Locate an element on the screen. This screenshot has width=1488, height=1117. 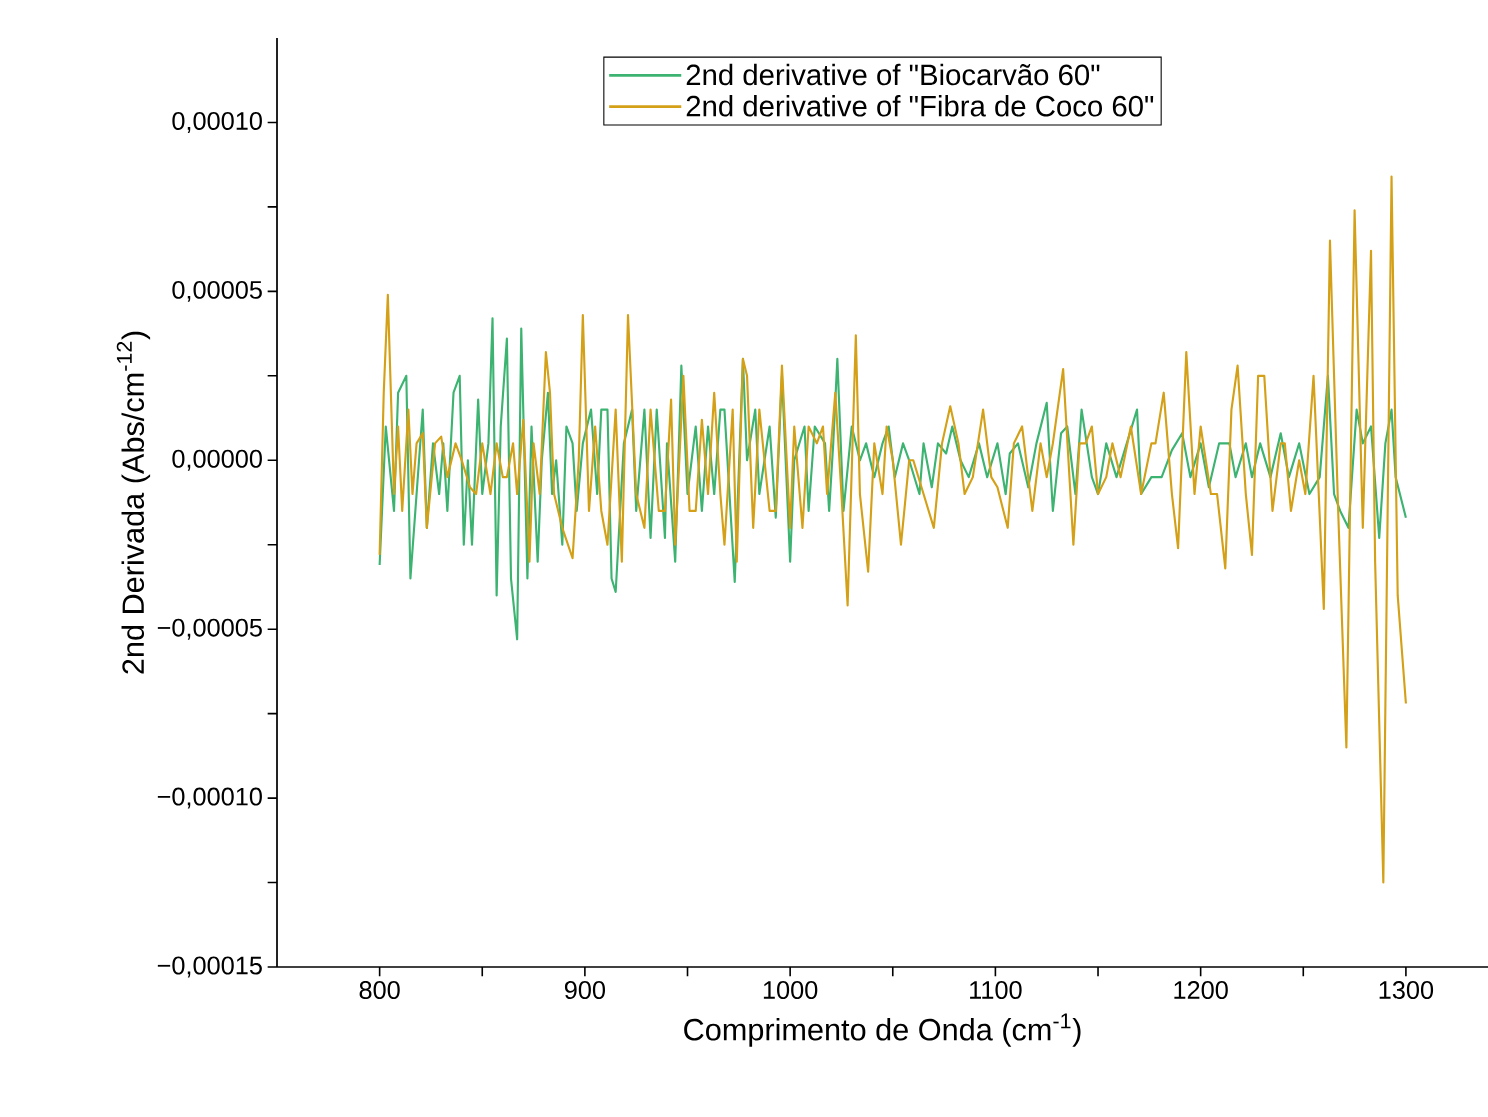
y-tick-label: −0,00005 is located at coordinates (209, 629).